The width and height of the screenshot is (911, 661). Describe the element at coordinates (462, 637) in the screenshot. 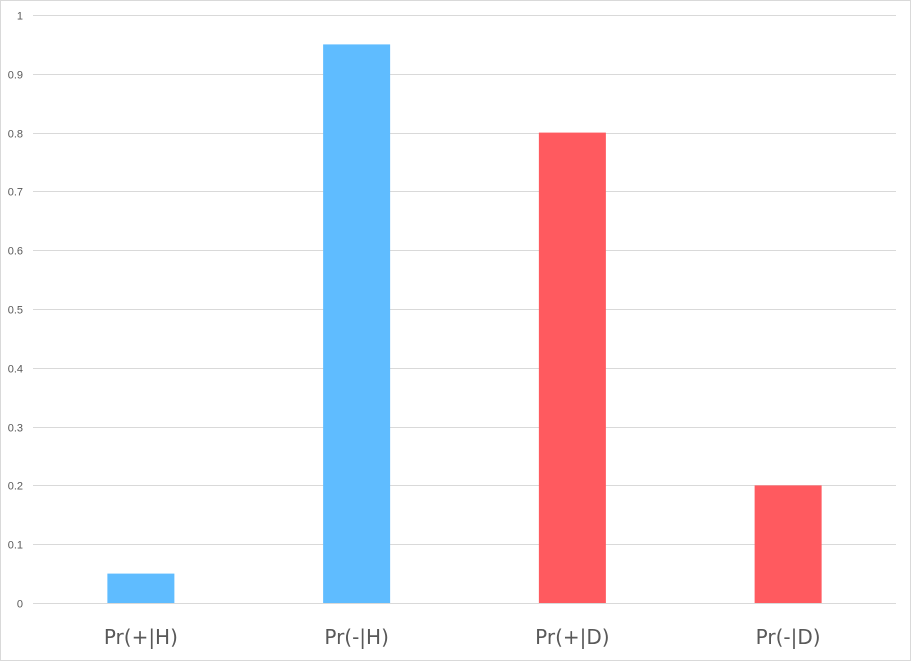

I see `x-axis-tick-labels: Pr(+|H) Pr(-|H) Pr(+|D) Pr(-|D)` at that location.